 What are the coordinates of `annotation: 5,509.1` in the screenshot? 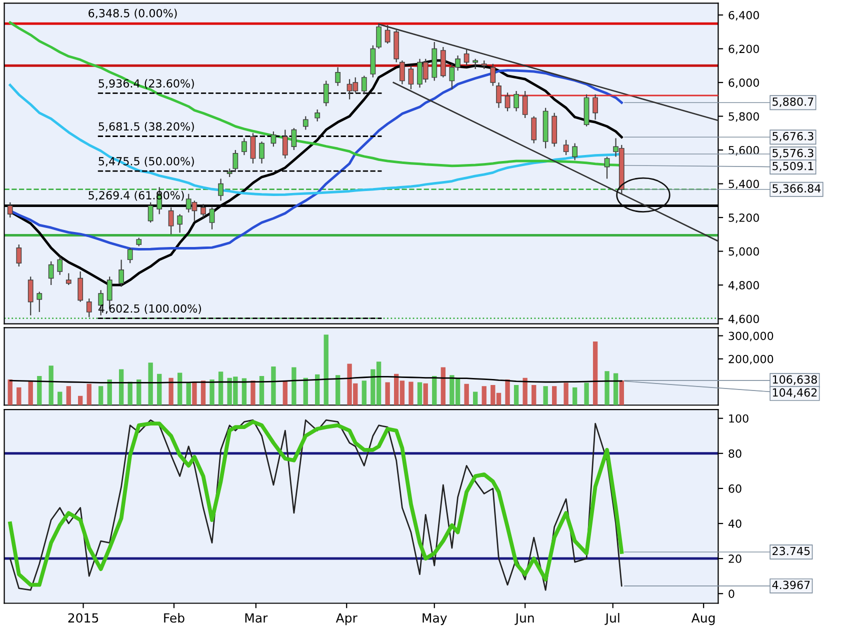 It's located at (793, 167).